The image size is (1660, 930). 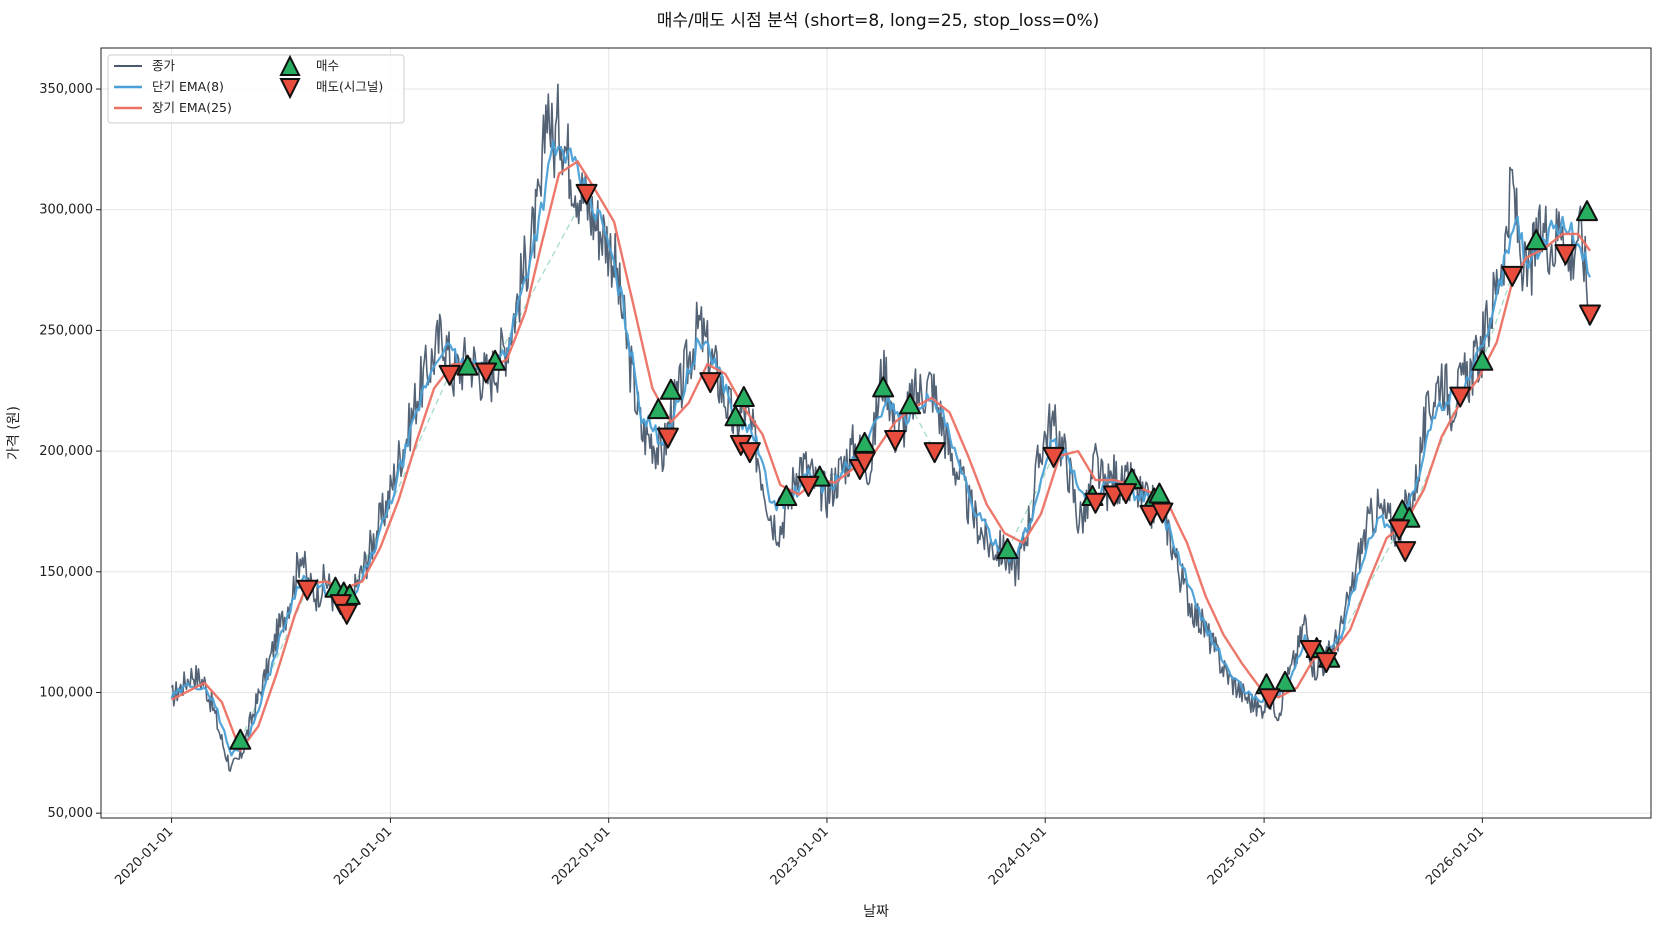 I want to click on x-tick-label: 2026-01-01, so click(x=1455, y=856).